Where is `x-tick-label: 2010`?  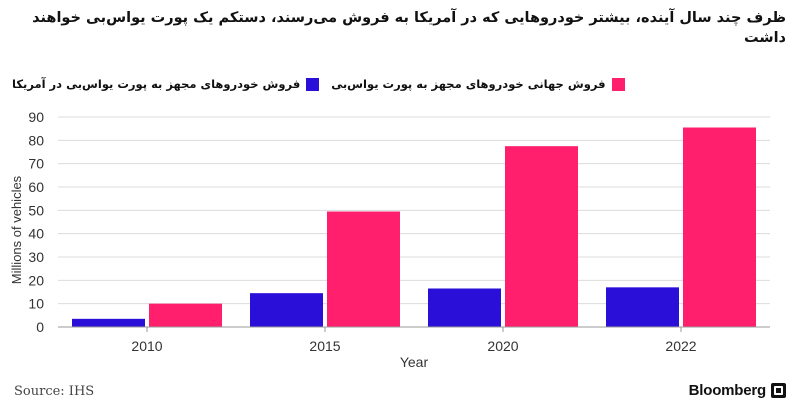 x-tick-label: 2010 is located at coordinates (146, 346).